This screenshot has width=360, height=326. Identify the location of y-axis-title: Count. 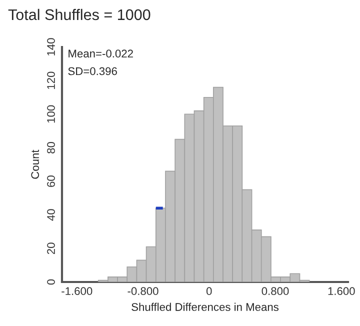
(35, 164).